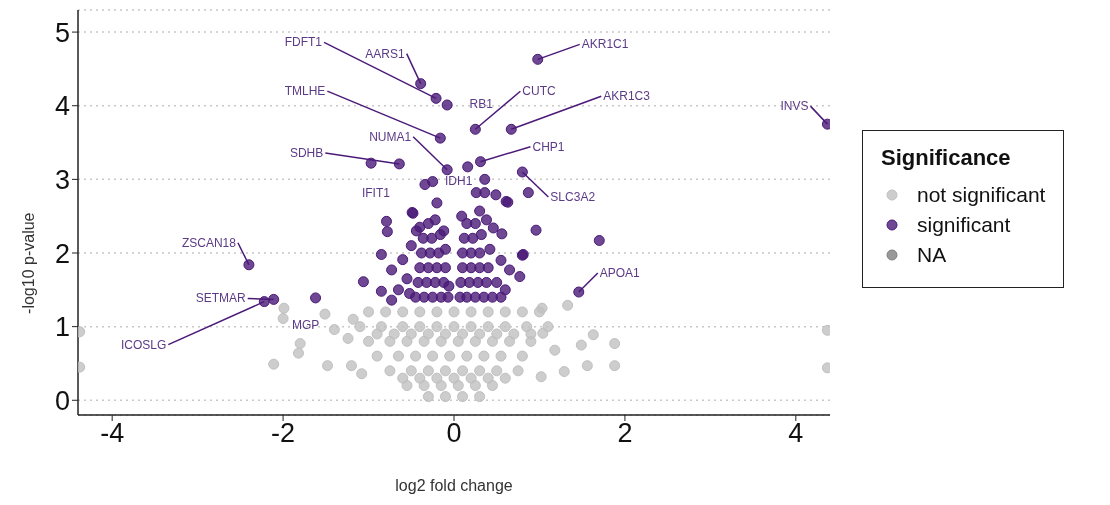 The height and width of the screenshot is (505, 1110). Describe the element at coordinates (932, 255) in the screenshot. I see `legend-label: NA` at that location.